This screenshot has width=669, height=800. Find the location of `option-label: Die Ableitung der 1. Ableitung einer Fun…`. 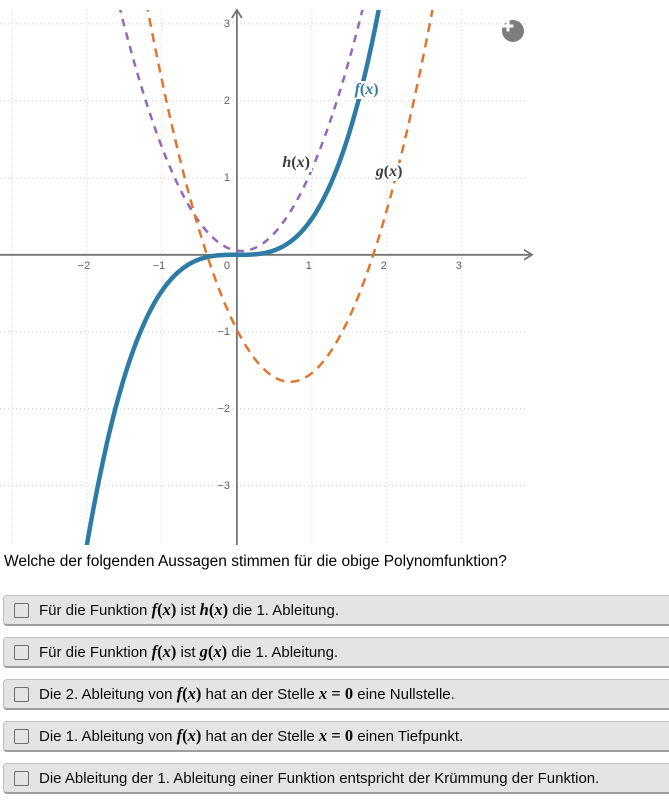

option-label: Die Ableitung der 1. Ableitung einer Fun… is located at coordinates (319, 778).